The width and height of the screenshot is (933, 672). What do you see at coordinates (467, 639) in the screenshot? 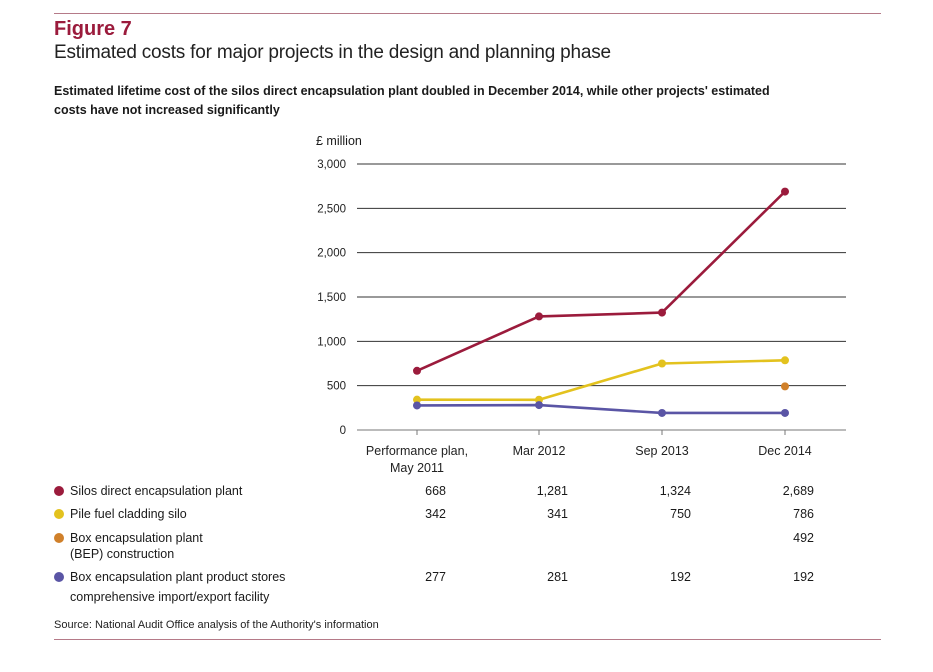
I see `bottom-rule` at bounding box center [467, 639].